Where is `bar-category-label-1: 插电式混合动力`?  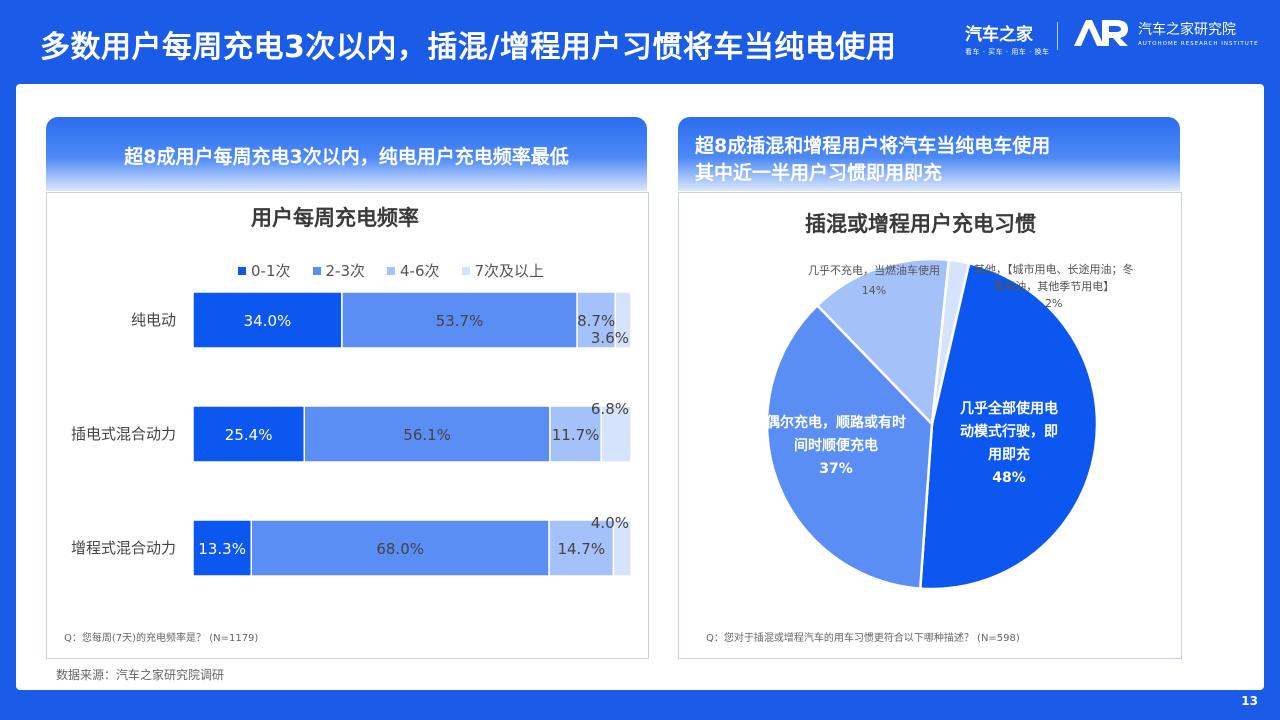
bar-category-label-1: 插电式混合动力 is located at coordinates (123, 434).